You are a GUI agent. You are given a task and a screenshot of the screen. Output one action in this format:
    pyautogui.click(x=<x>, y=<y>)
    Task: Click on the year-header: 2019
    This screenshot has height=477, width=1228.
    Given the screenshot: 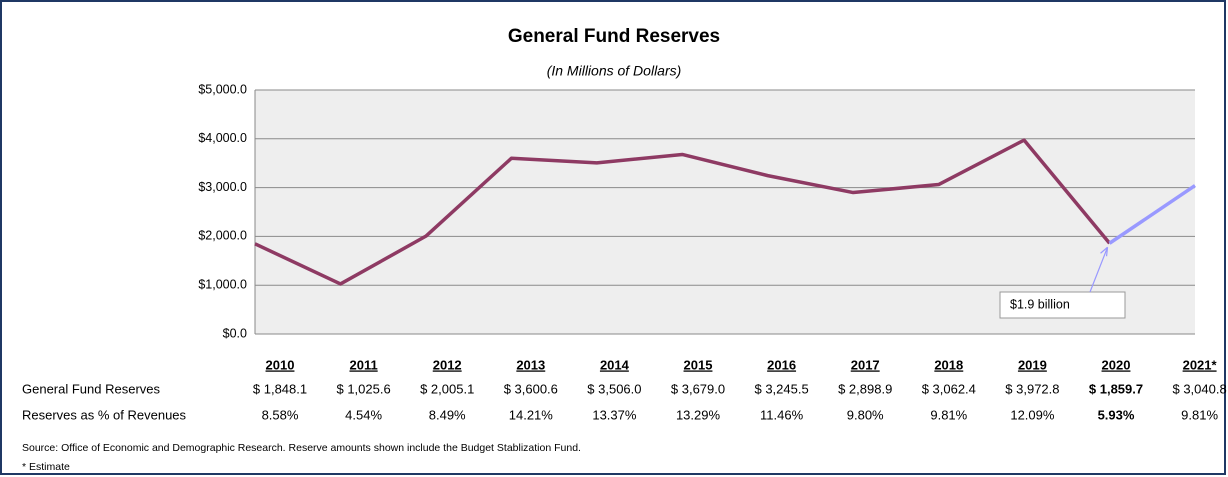 What is the action you would take?
    pyautogui.click(x=1032, y=364)
    